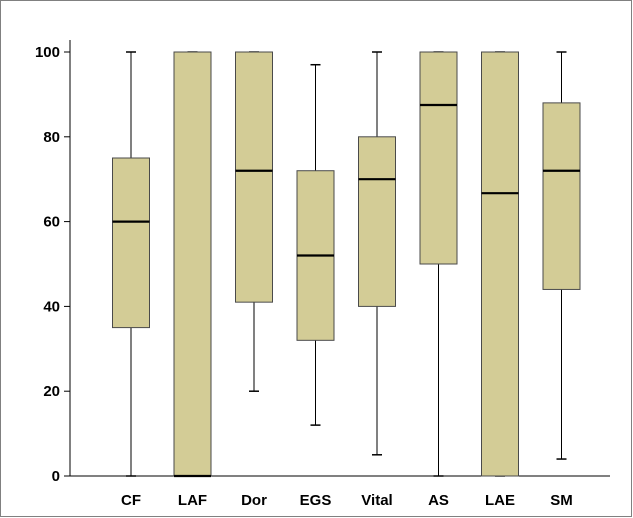 This screenshot has width=633, height=518. I want to click on y-tick-label: 80, so click(51, 137).